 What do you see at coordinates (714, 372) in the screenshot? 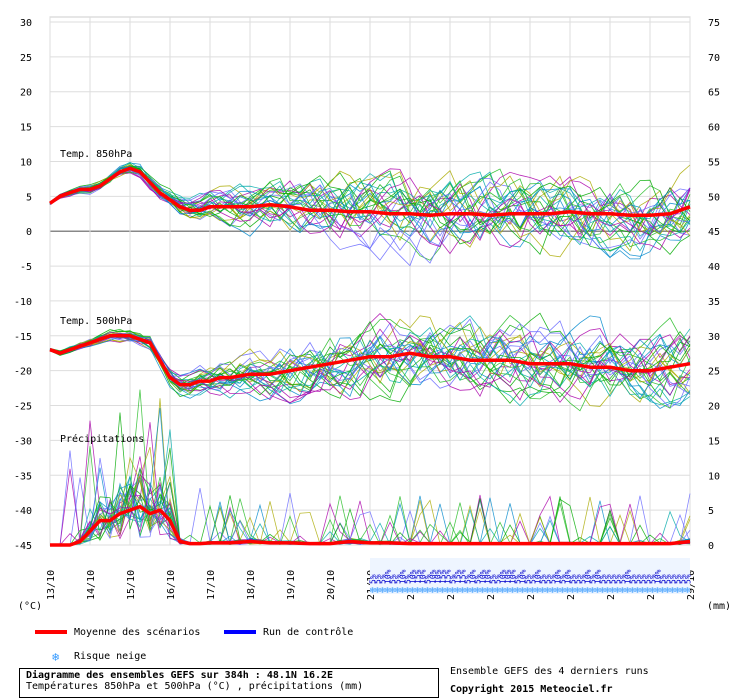
I see `y-tick-right: 25` at bounding box center [714, 372].